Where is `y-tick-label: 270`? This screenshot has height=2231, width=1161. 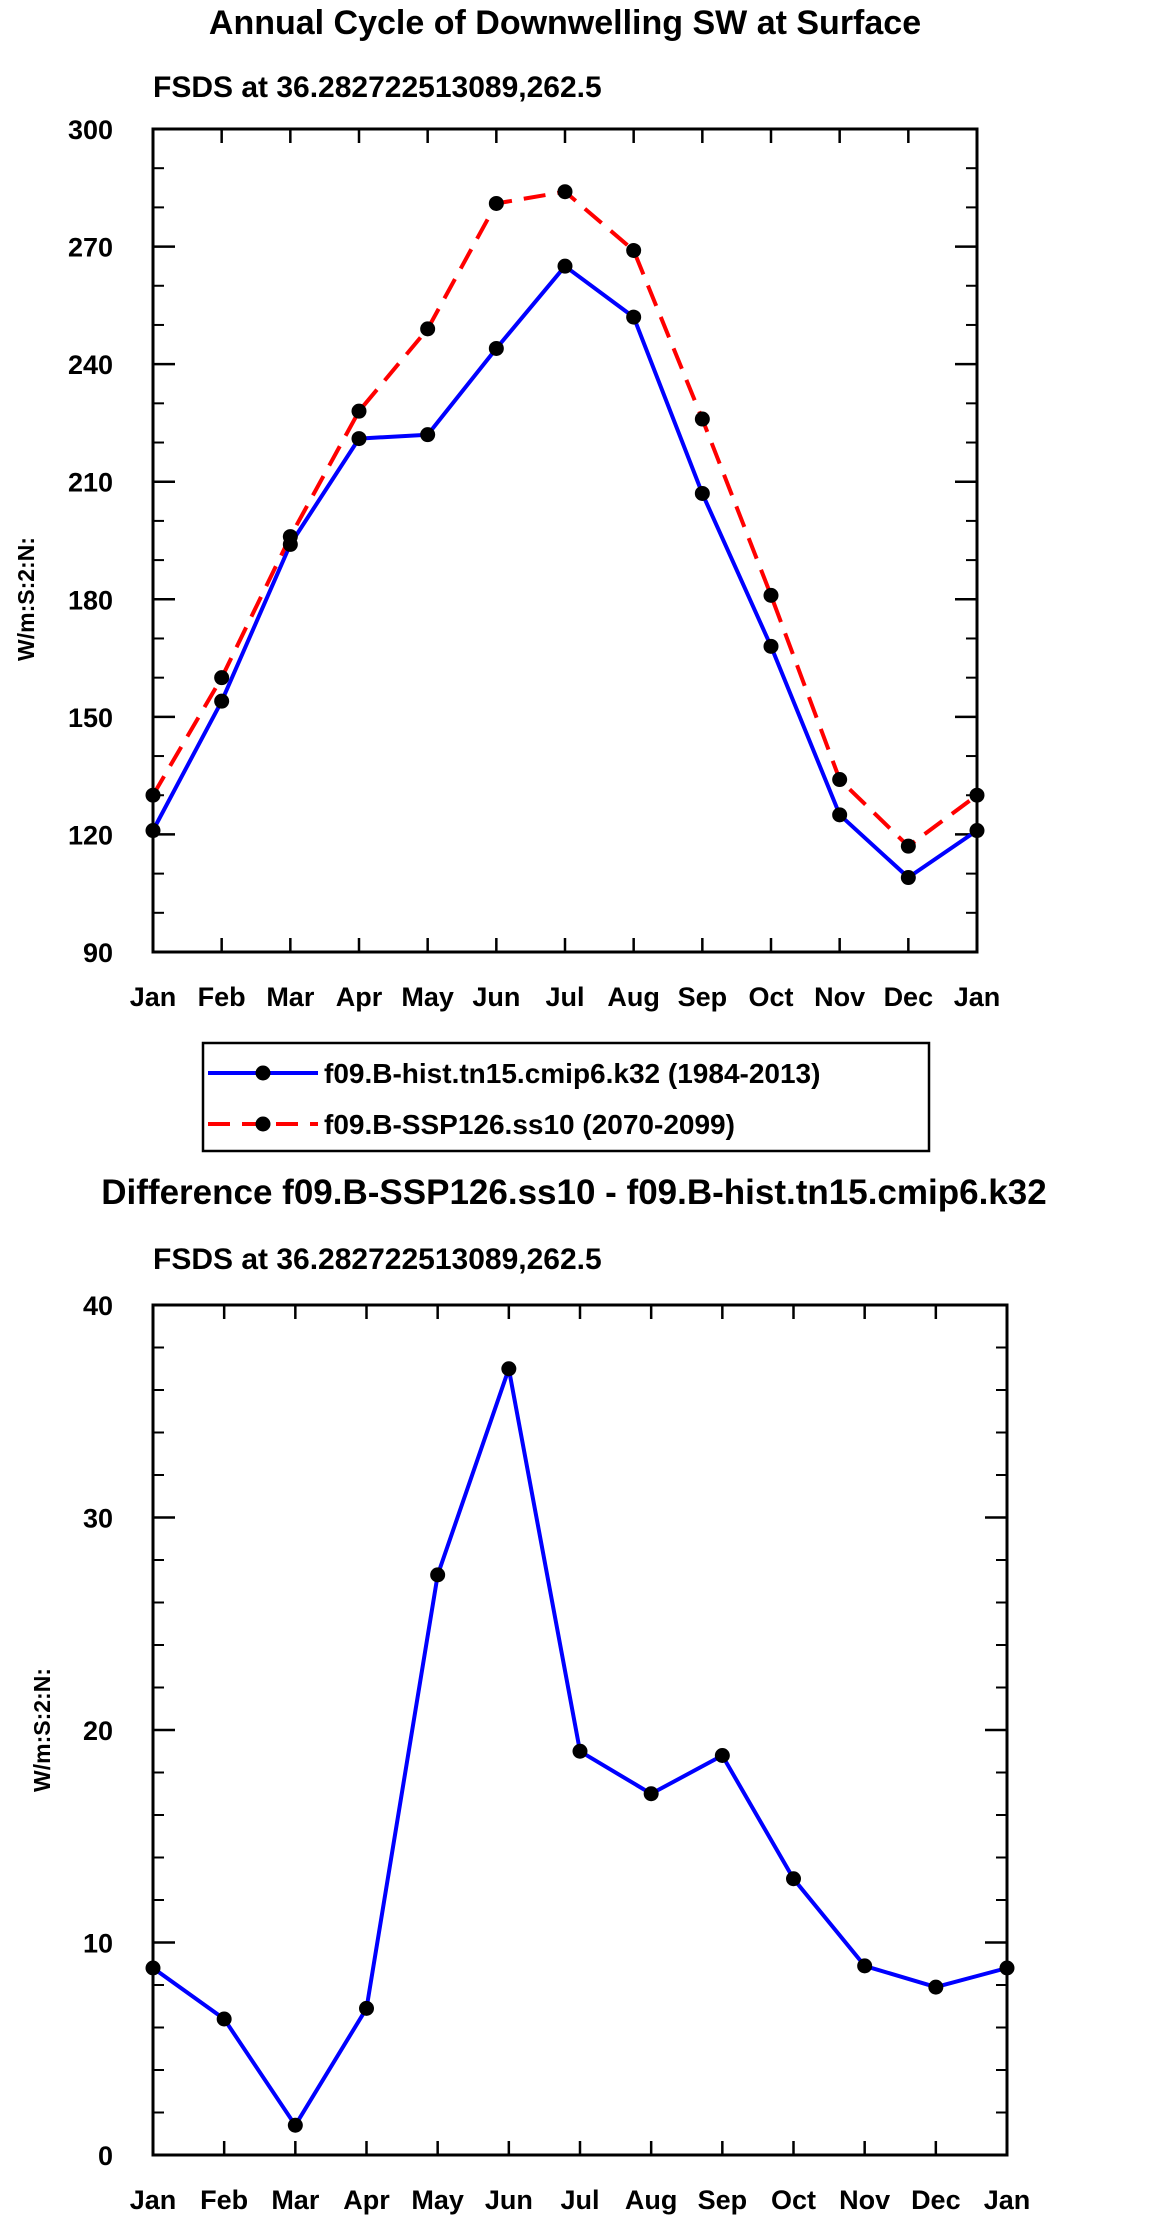
y-tick-label: 270 is located at coordinates (90, 248).